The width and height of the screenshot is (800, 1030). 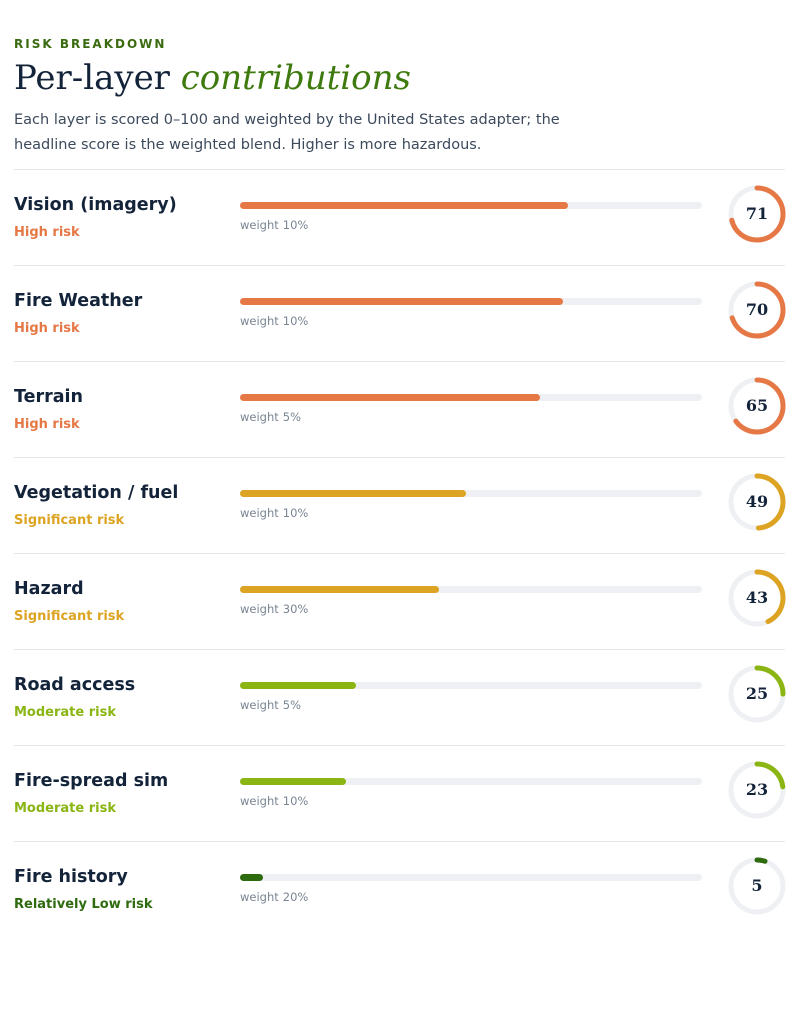 I want to click on score-ring: 43, so click(x=757, y=598).